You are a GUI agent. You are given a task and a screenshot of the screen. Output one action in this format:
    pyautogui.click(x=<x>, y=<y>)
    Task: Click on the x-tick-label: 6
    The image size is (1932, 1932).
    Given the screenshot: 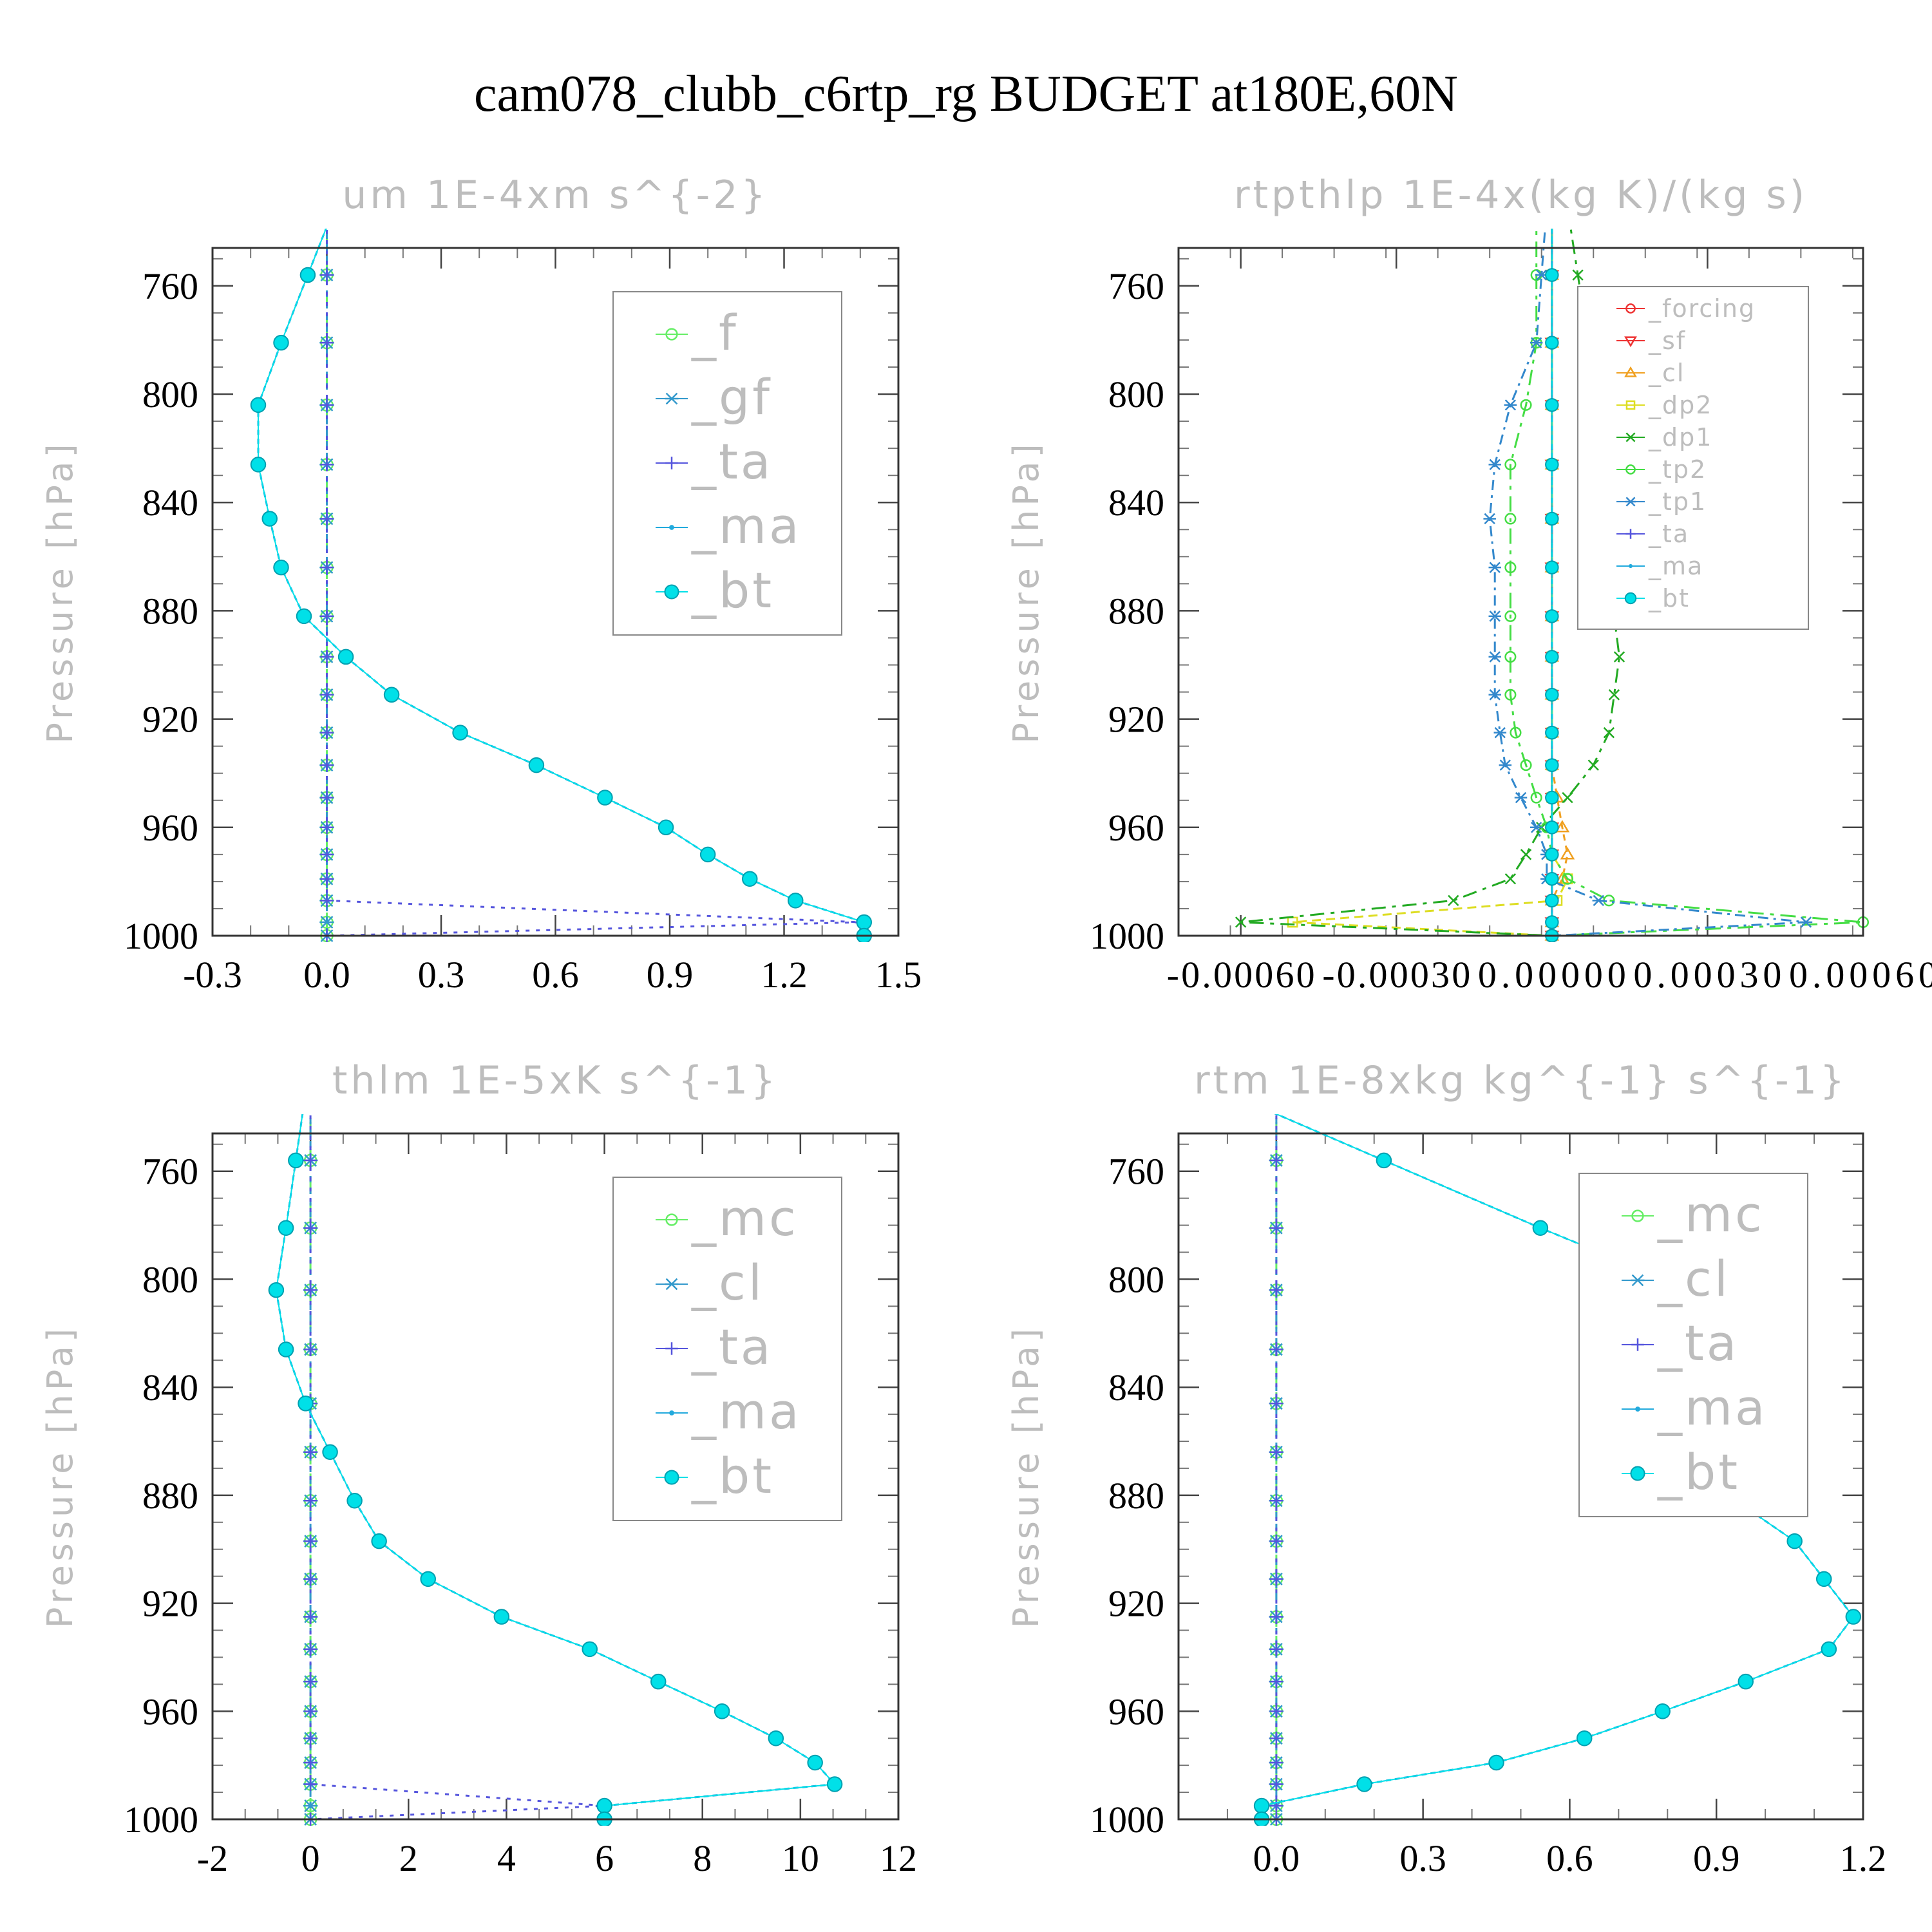 What is the action you would take?
    pyautogui.click(x=604, y=1858)
    